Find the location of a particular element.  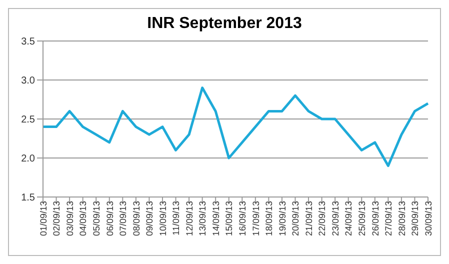

x-tick-label: 10/09/13 is located at coordinates (163, 218).